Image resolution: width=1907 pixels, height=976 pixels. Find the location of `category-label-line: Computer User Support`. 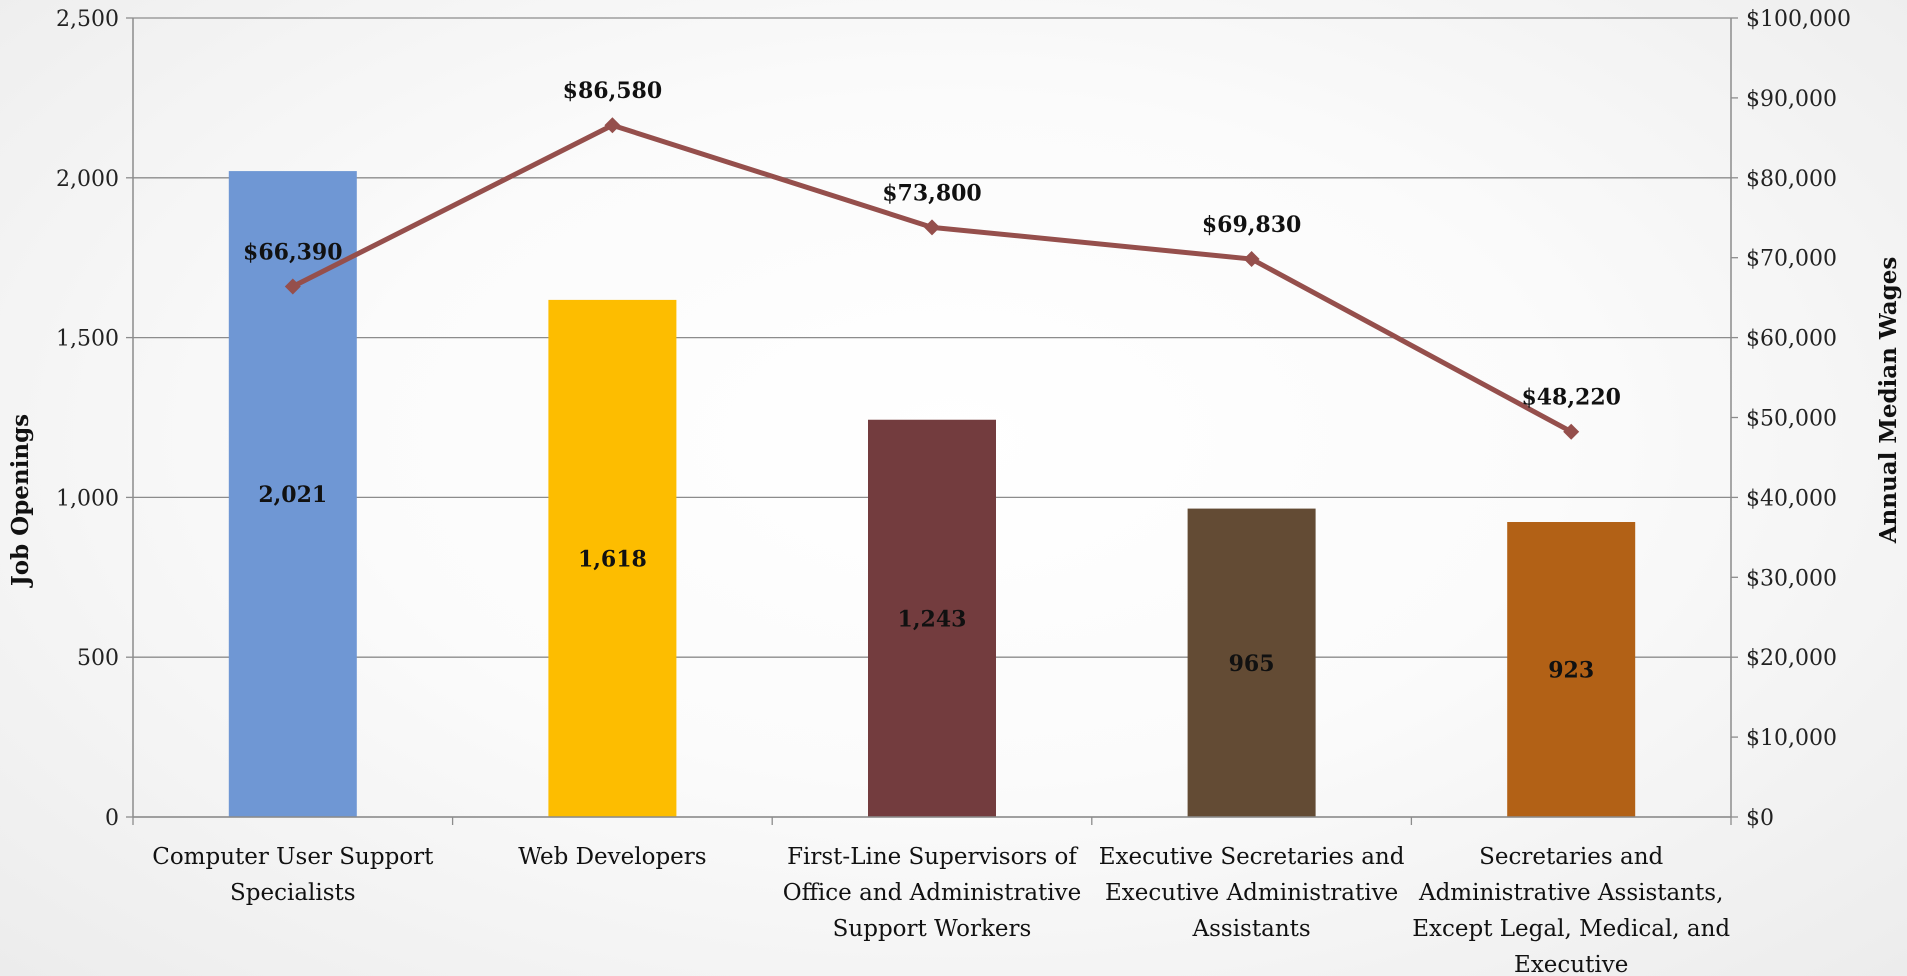

category-label-line: Computer User Support is located at coordinates (293, 857).